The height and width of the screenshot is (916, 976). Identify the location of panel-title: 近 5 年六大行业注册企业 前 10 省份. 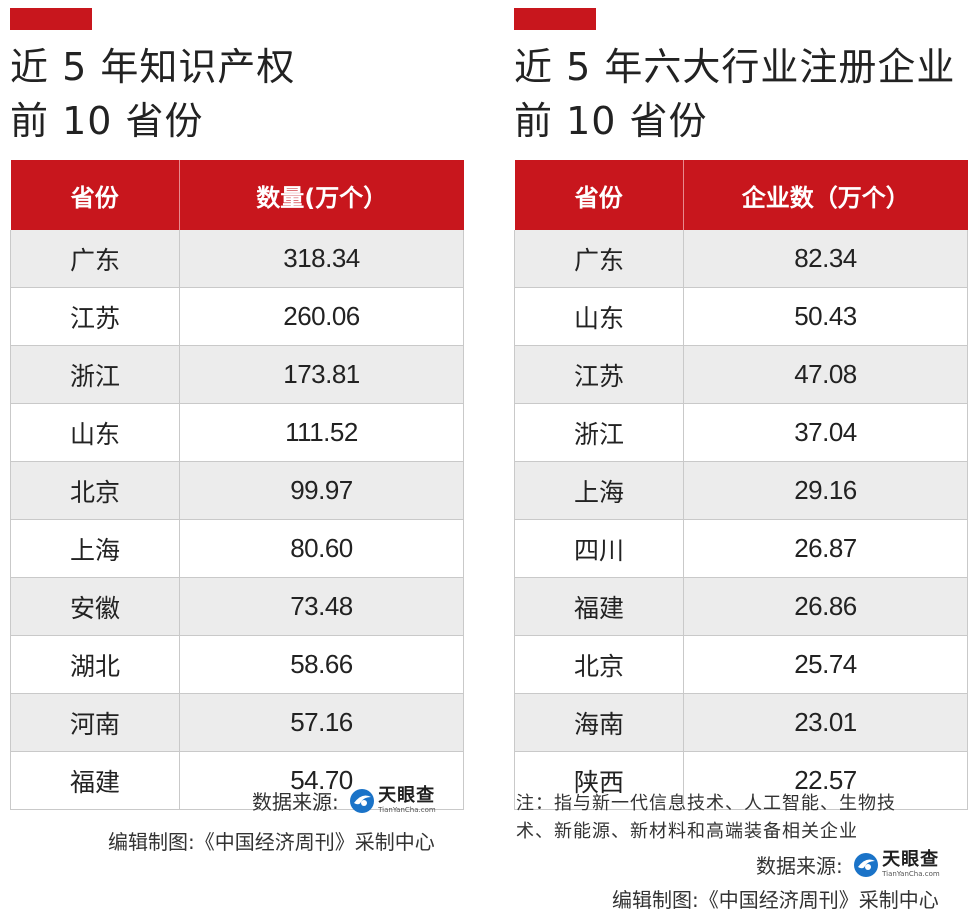
(741, 94).